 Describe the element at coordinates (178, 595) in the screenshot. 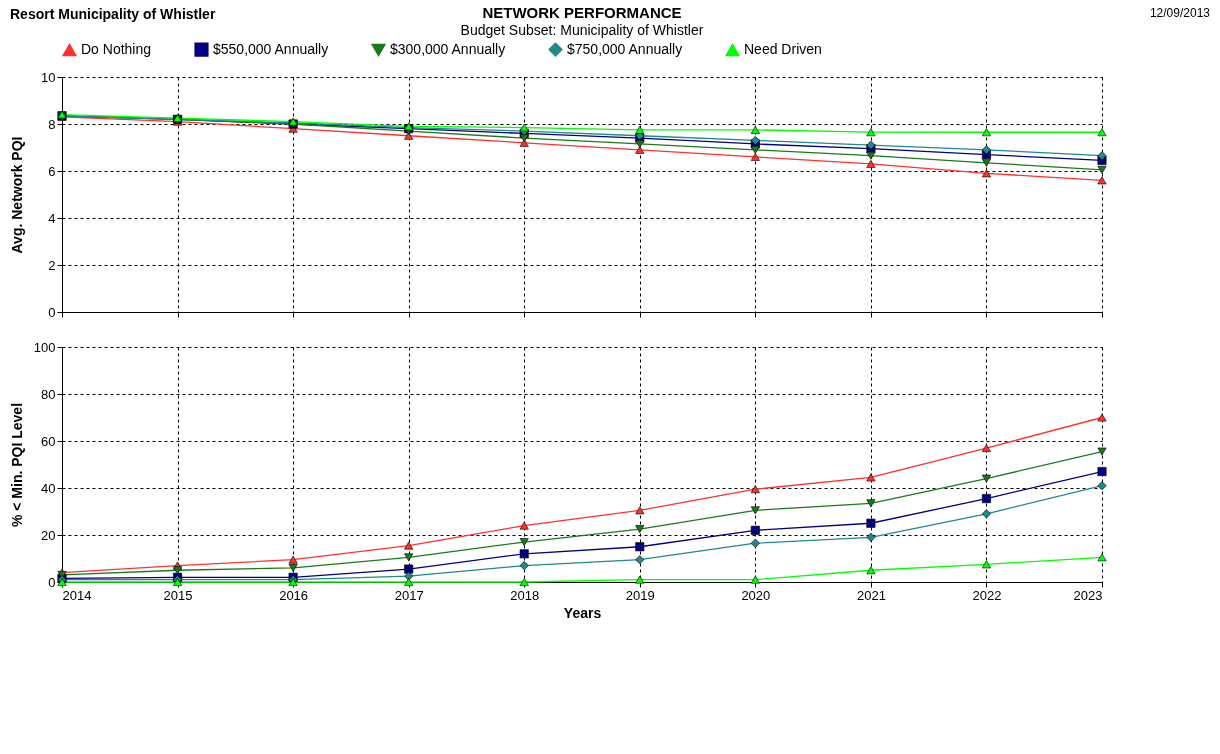

I see `x-tick-label: 2015` at that location.